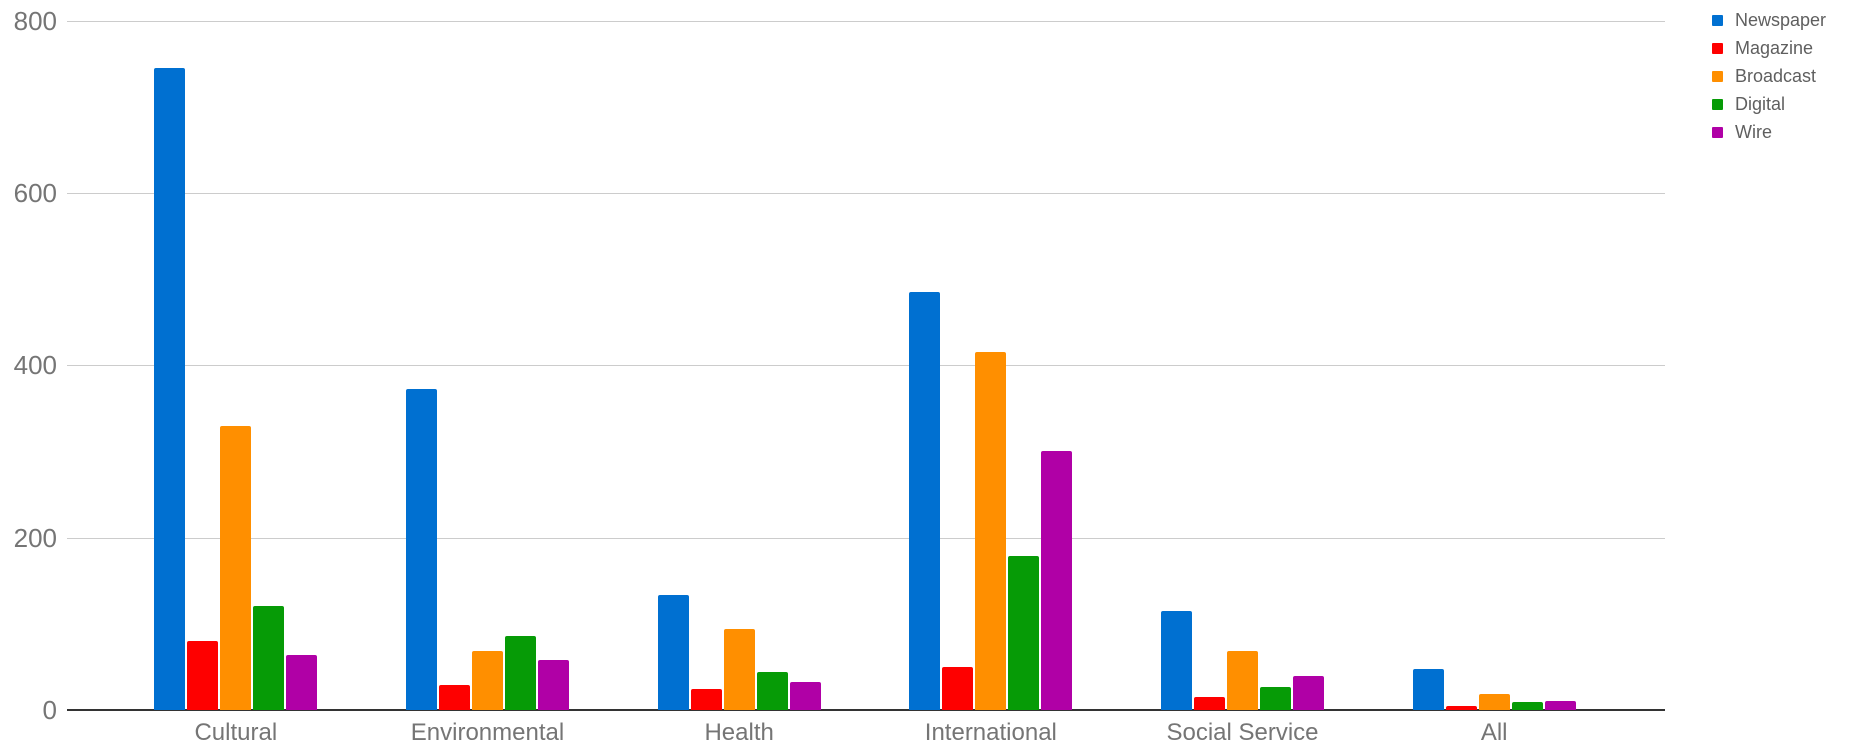 This screenshot has width=1851, height=754. What do you see at coordinates (520, 673) in the screenshot?
I see `bar-digital-environmental` at bounding box center [520, 673].